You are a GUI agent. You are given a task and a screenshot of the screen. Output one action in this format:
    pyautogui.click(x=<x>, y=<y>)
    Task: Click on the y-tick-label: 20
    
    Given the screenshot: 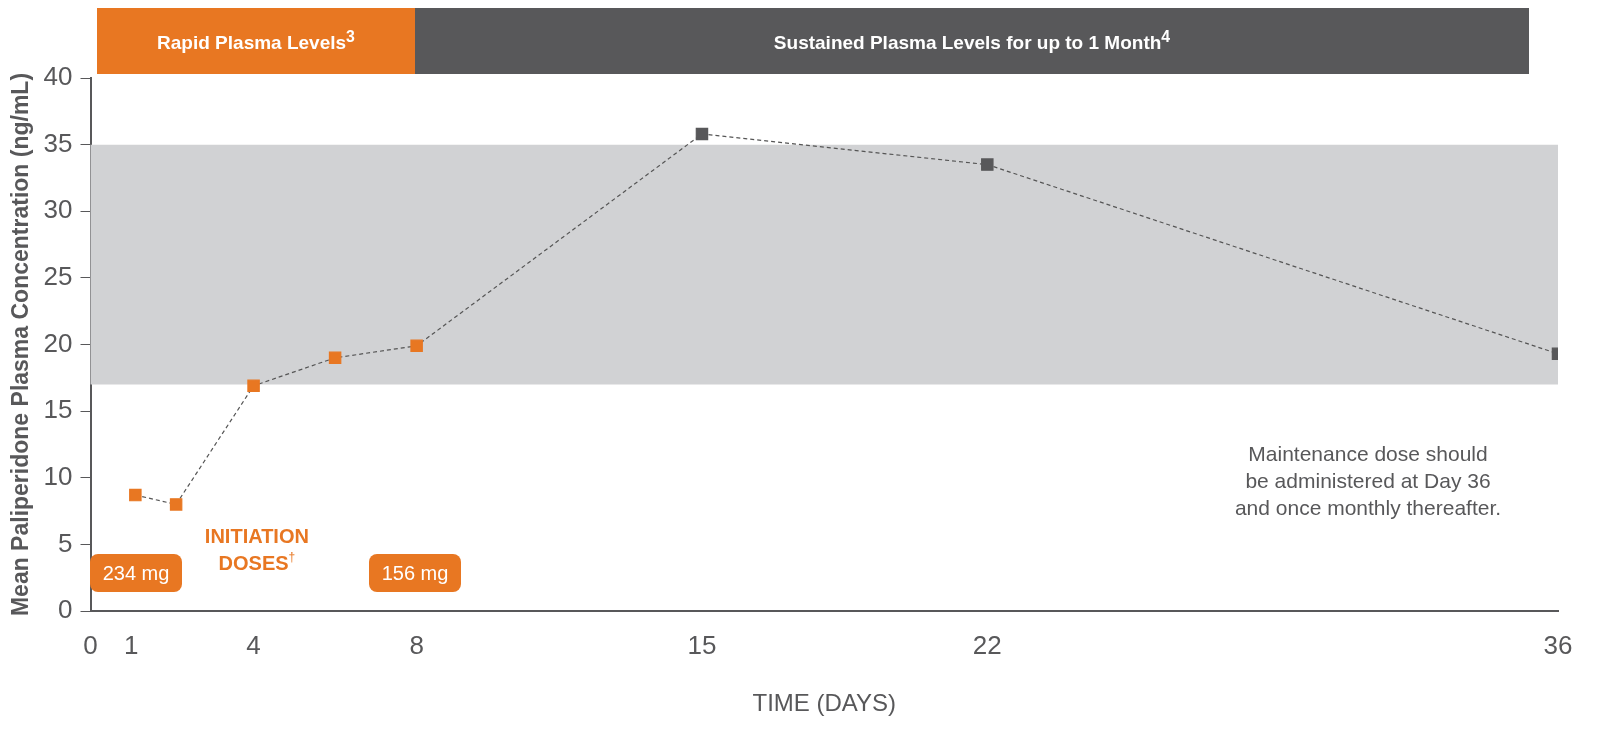 What is the action you would take?
    pyautogui.click(x=58, y=342)
    